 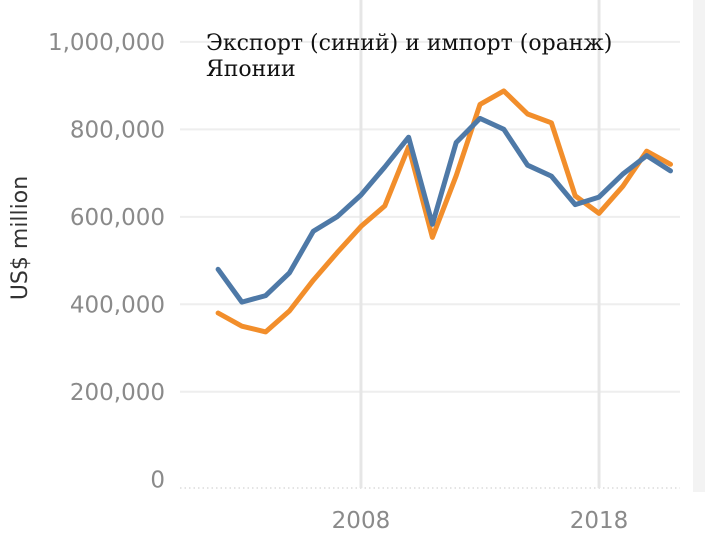 I want to click on y-tick-label: 0, so click(x=157, y=480).